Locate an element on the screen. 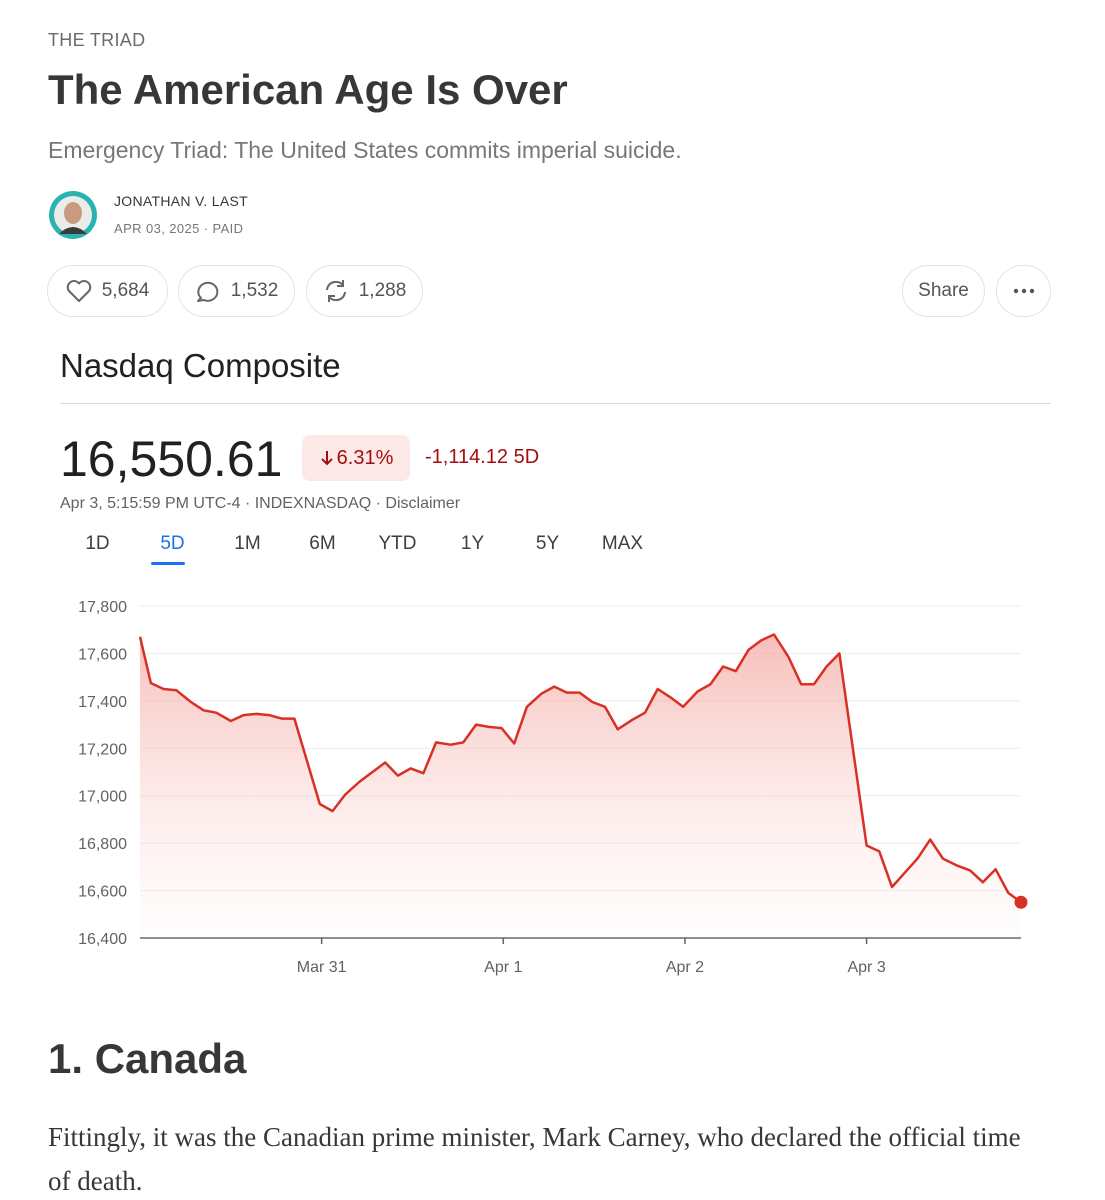  y-tick-label: 17,200 is located at coordinates (102, 749).